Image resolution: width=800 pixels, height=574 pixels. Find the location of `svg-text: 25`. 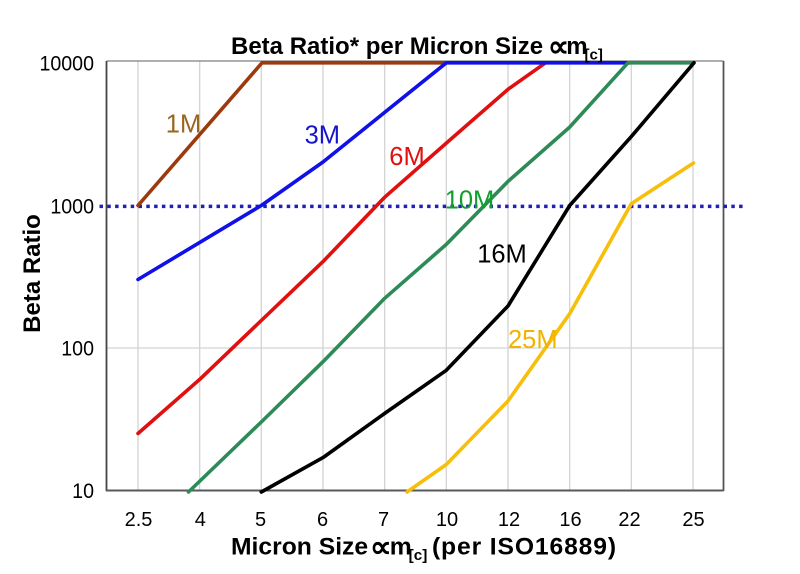

svg-text: 25 is located at coordinates (693, 520).